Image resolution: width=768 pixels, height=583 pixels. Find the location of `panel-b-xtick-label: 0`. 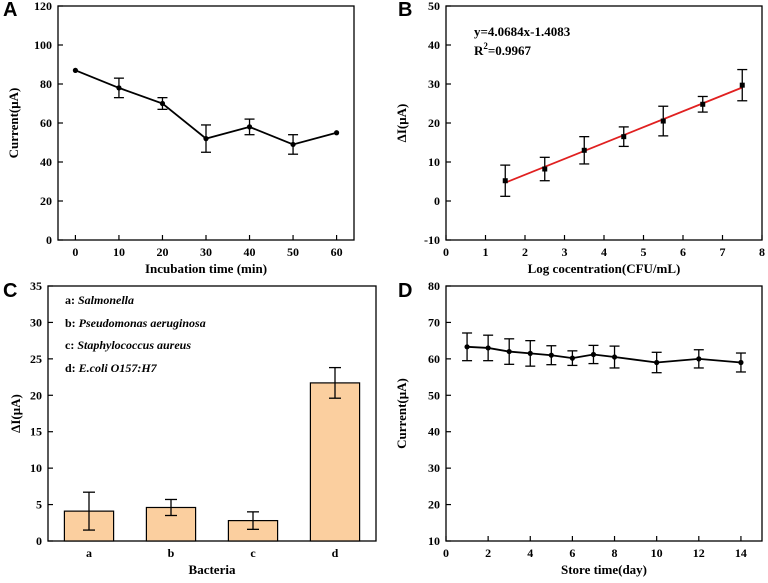

panel-b-xtick-label: 0 is located at coordinates (446, 252).